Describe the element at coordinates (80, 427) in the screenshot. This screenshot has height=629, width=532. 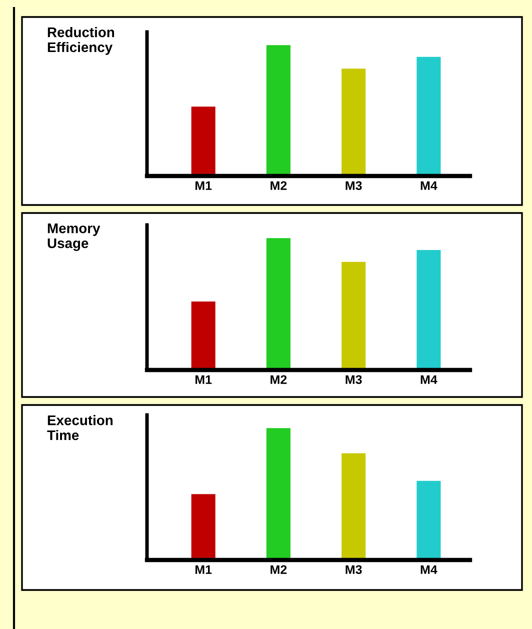
I see `chart-title: Execution Time` at that location.